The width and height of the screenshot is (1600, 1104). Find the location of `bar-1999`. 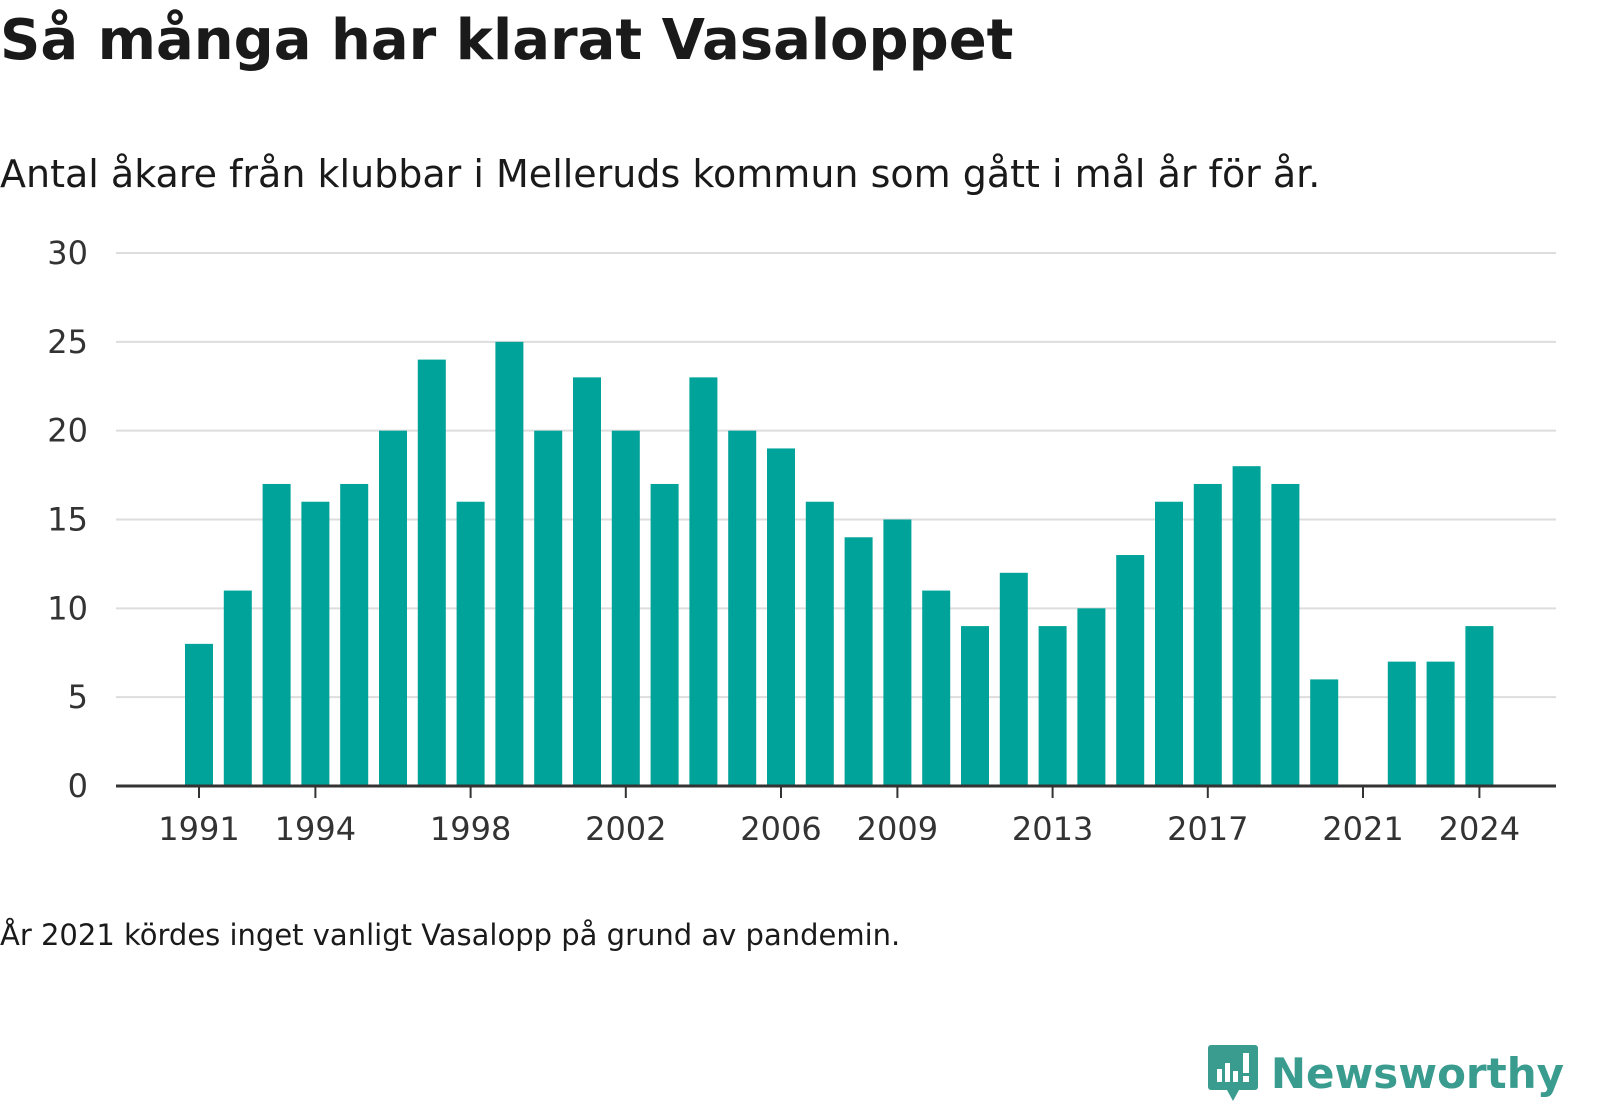

bar-1999 is located at coordinates (509, 563).